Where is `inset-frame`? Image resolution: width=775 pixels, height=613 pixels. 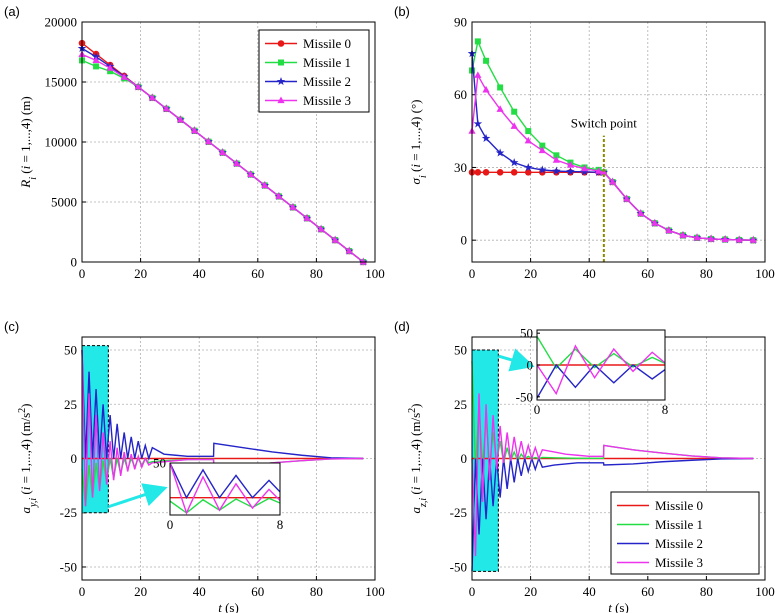 inset-frame is located at coordinates (601, 365).